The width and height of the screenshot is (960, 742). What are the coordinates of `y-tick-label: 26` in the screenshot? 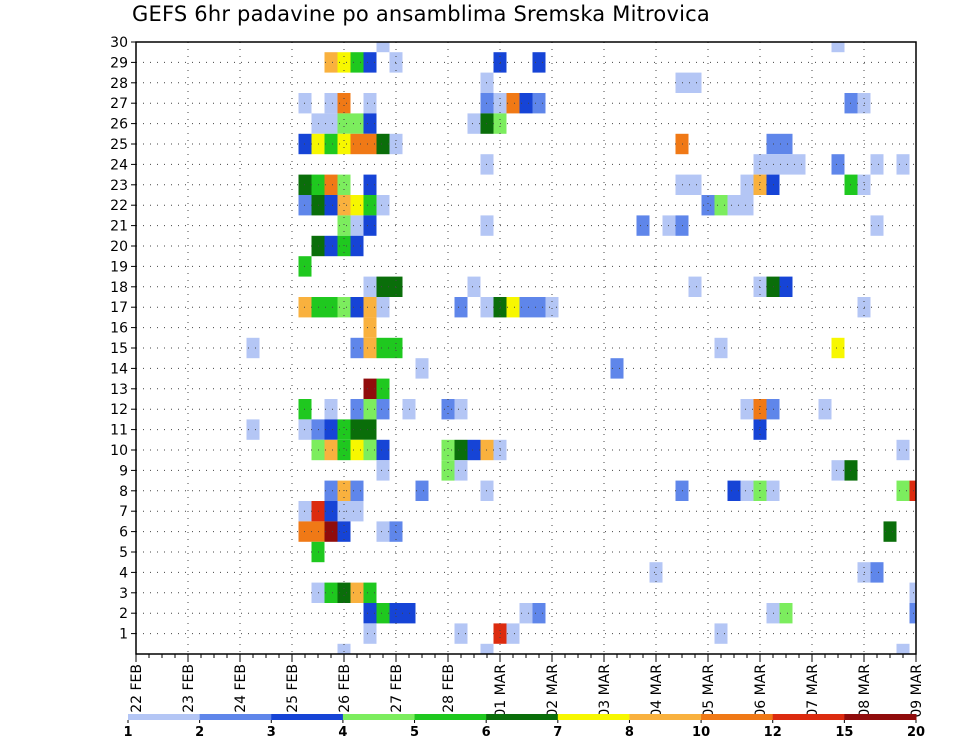 It's located at (119, 125).